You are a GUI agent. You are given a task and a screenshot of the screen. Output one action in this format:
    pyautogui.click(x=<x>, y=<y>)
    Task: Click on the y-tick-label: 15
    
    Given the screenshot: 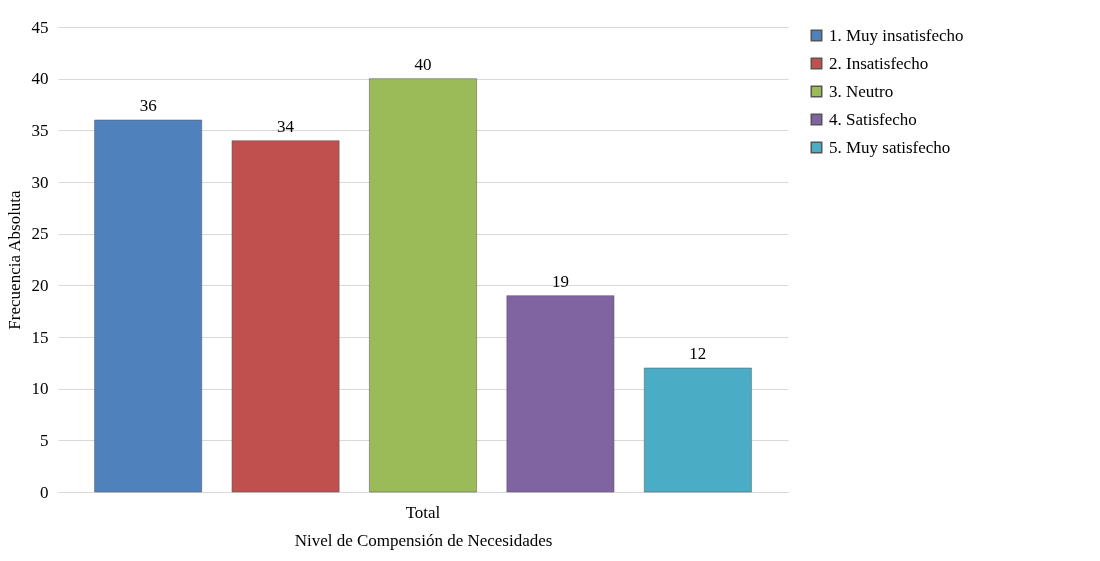 What is the action you would take?
    pyautogui.click(x=40, y=337)
    